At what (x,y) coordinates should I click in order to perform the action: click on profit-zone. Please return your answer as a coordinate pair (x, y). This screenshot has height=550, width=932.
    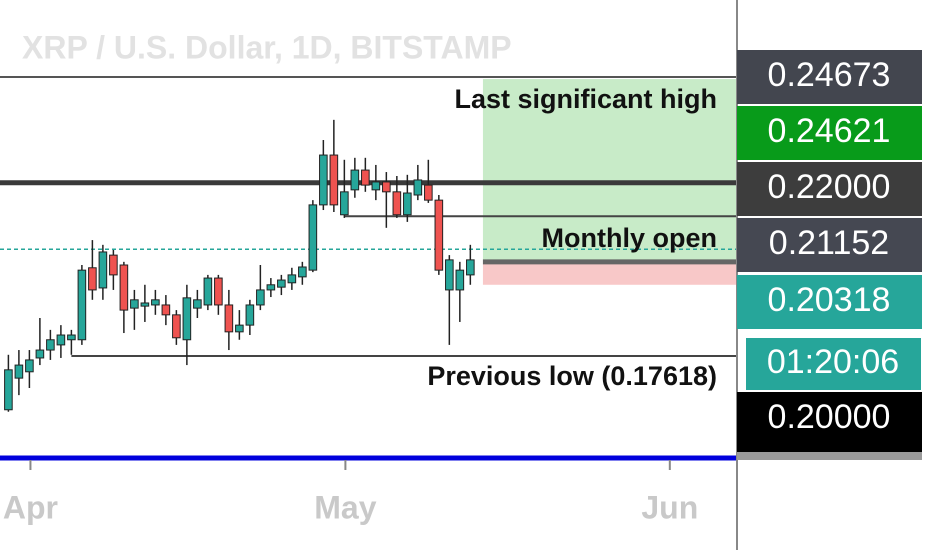
    Looking at the image, I should click on (609, 170).